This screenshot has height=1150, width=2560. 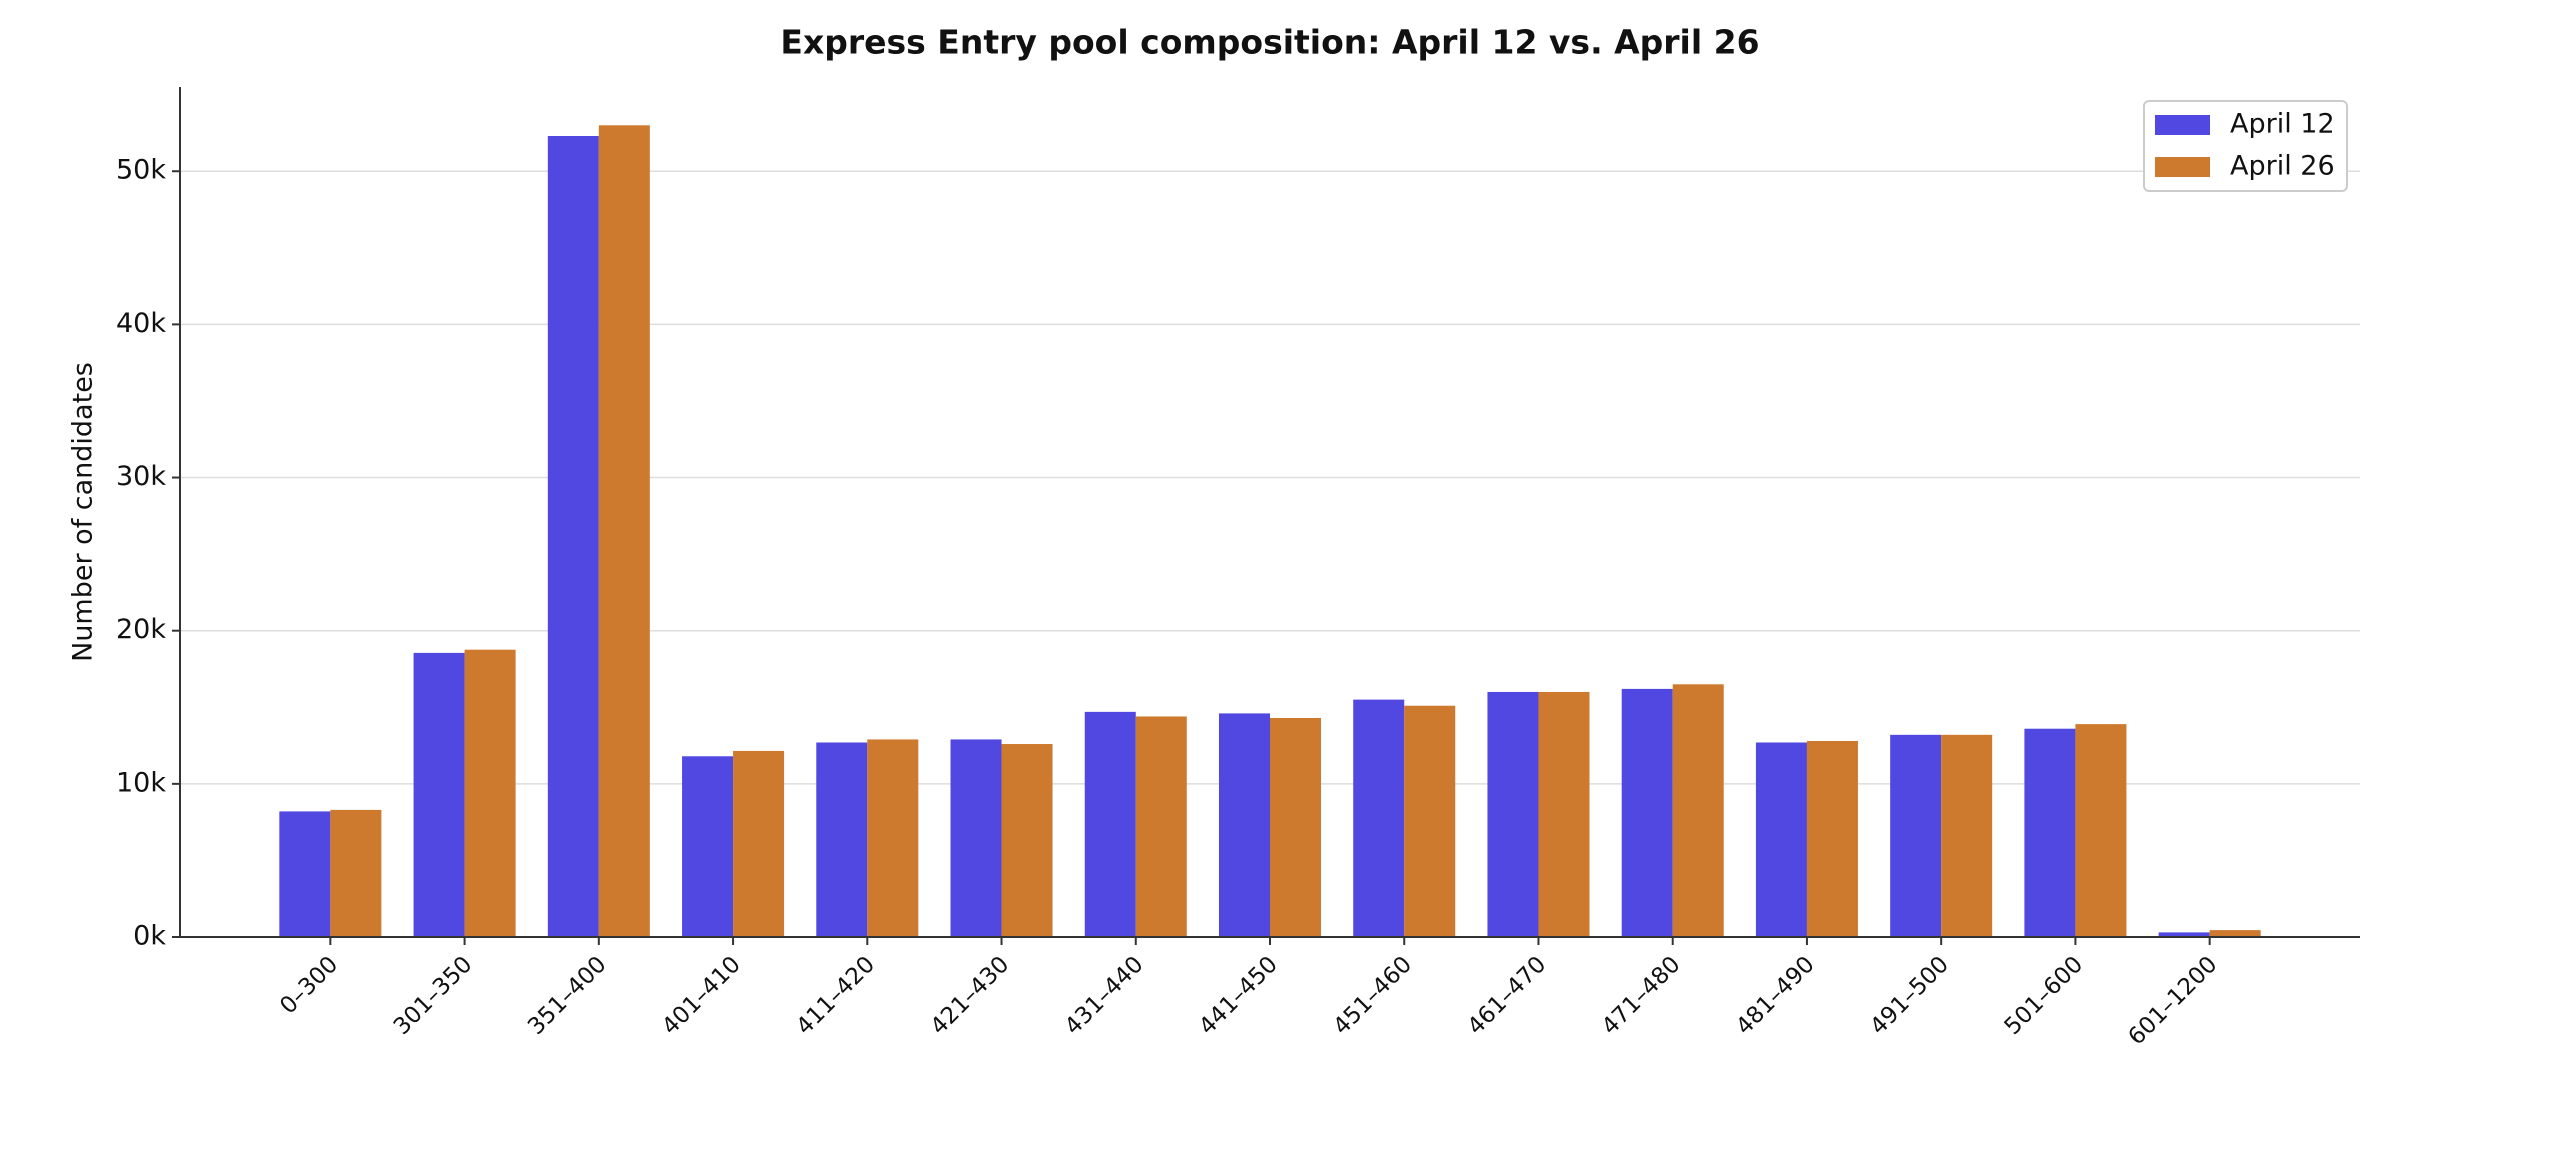 What do you see at coordinates (1775, 995) in the screenshot?
I see `x-tick-label: 481–490` at bounding box center [1775, 995].